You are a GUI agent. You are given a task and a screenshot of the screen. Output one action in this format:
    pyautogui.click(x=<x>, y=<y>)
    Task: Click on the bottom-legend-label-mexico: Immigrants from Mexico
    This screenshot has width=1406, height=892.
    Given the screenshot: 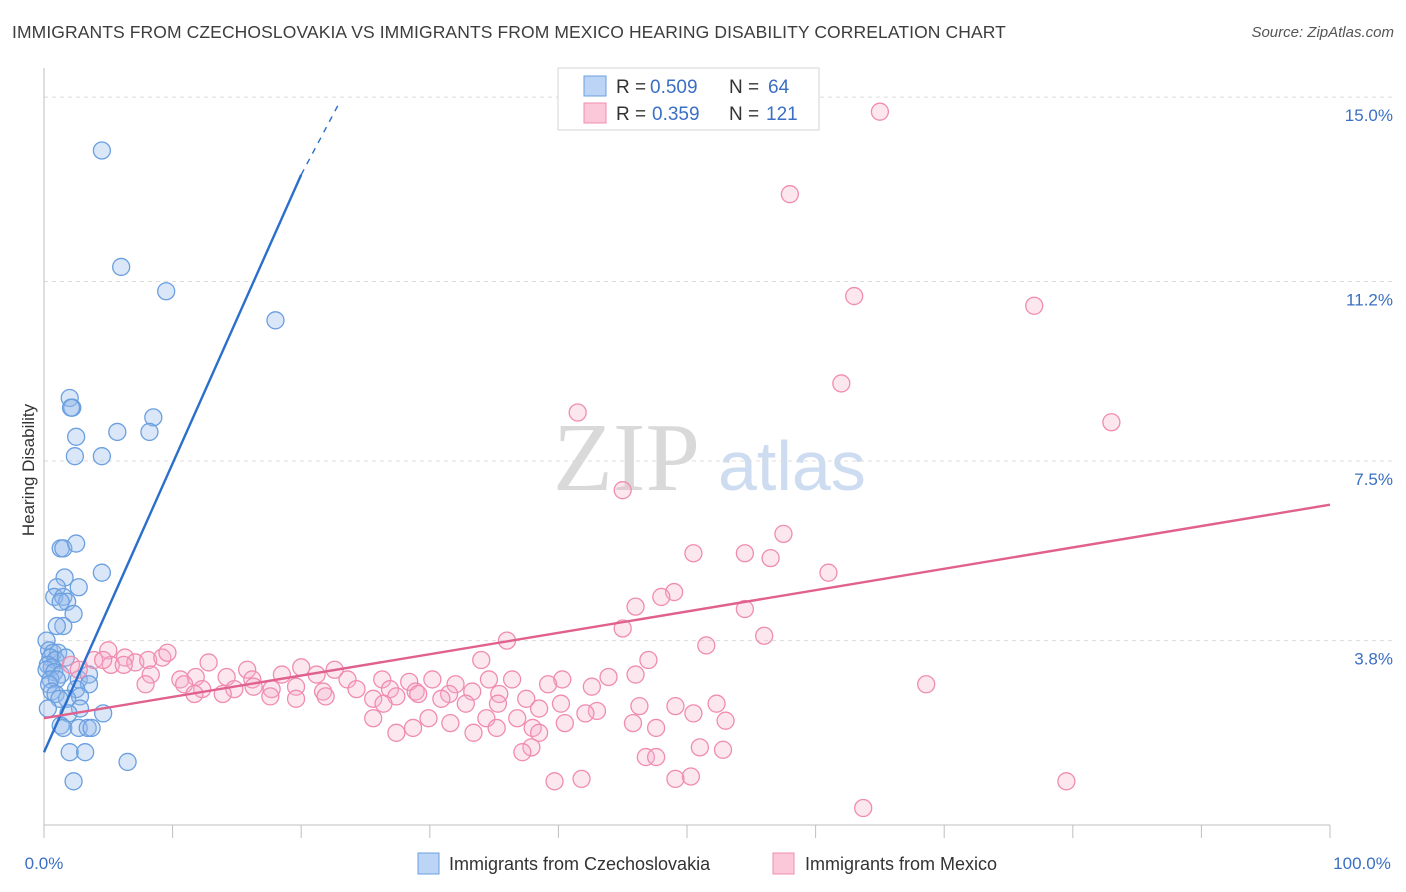 What is the action you would take?
    pyautogui.click(x=901, y=864)
    